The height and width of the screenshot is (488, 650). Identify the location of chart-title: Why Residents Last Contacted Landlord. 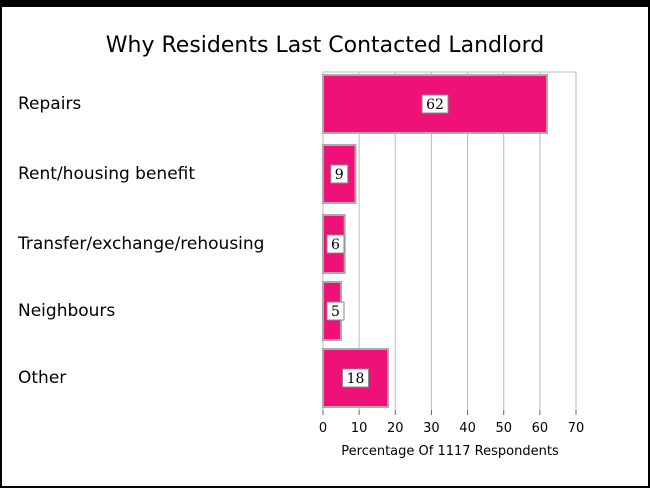
(325, 45).